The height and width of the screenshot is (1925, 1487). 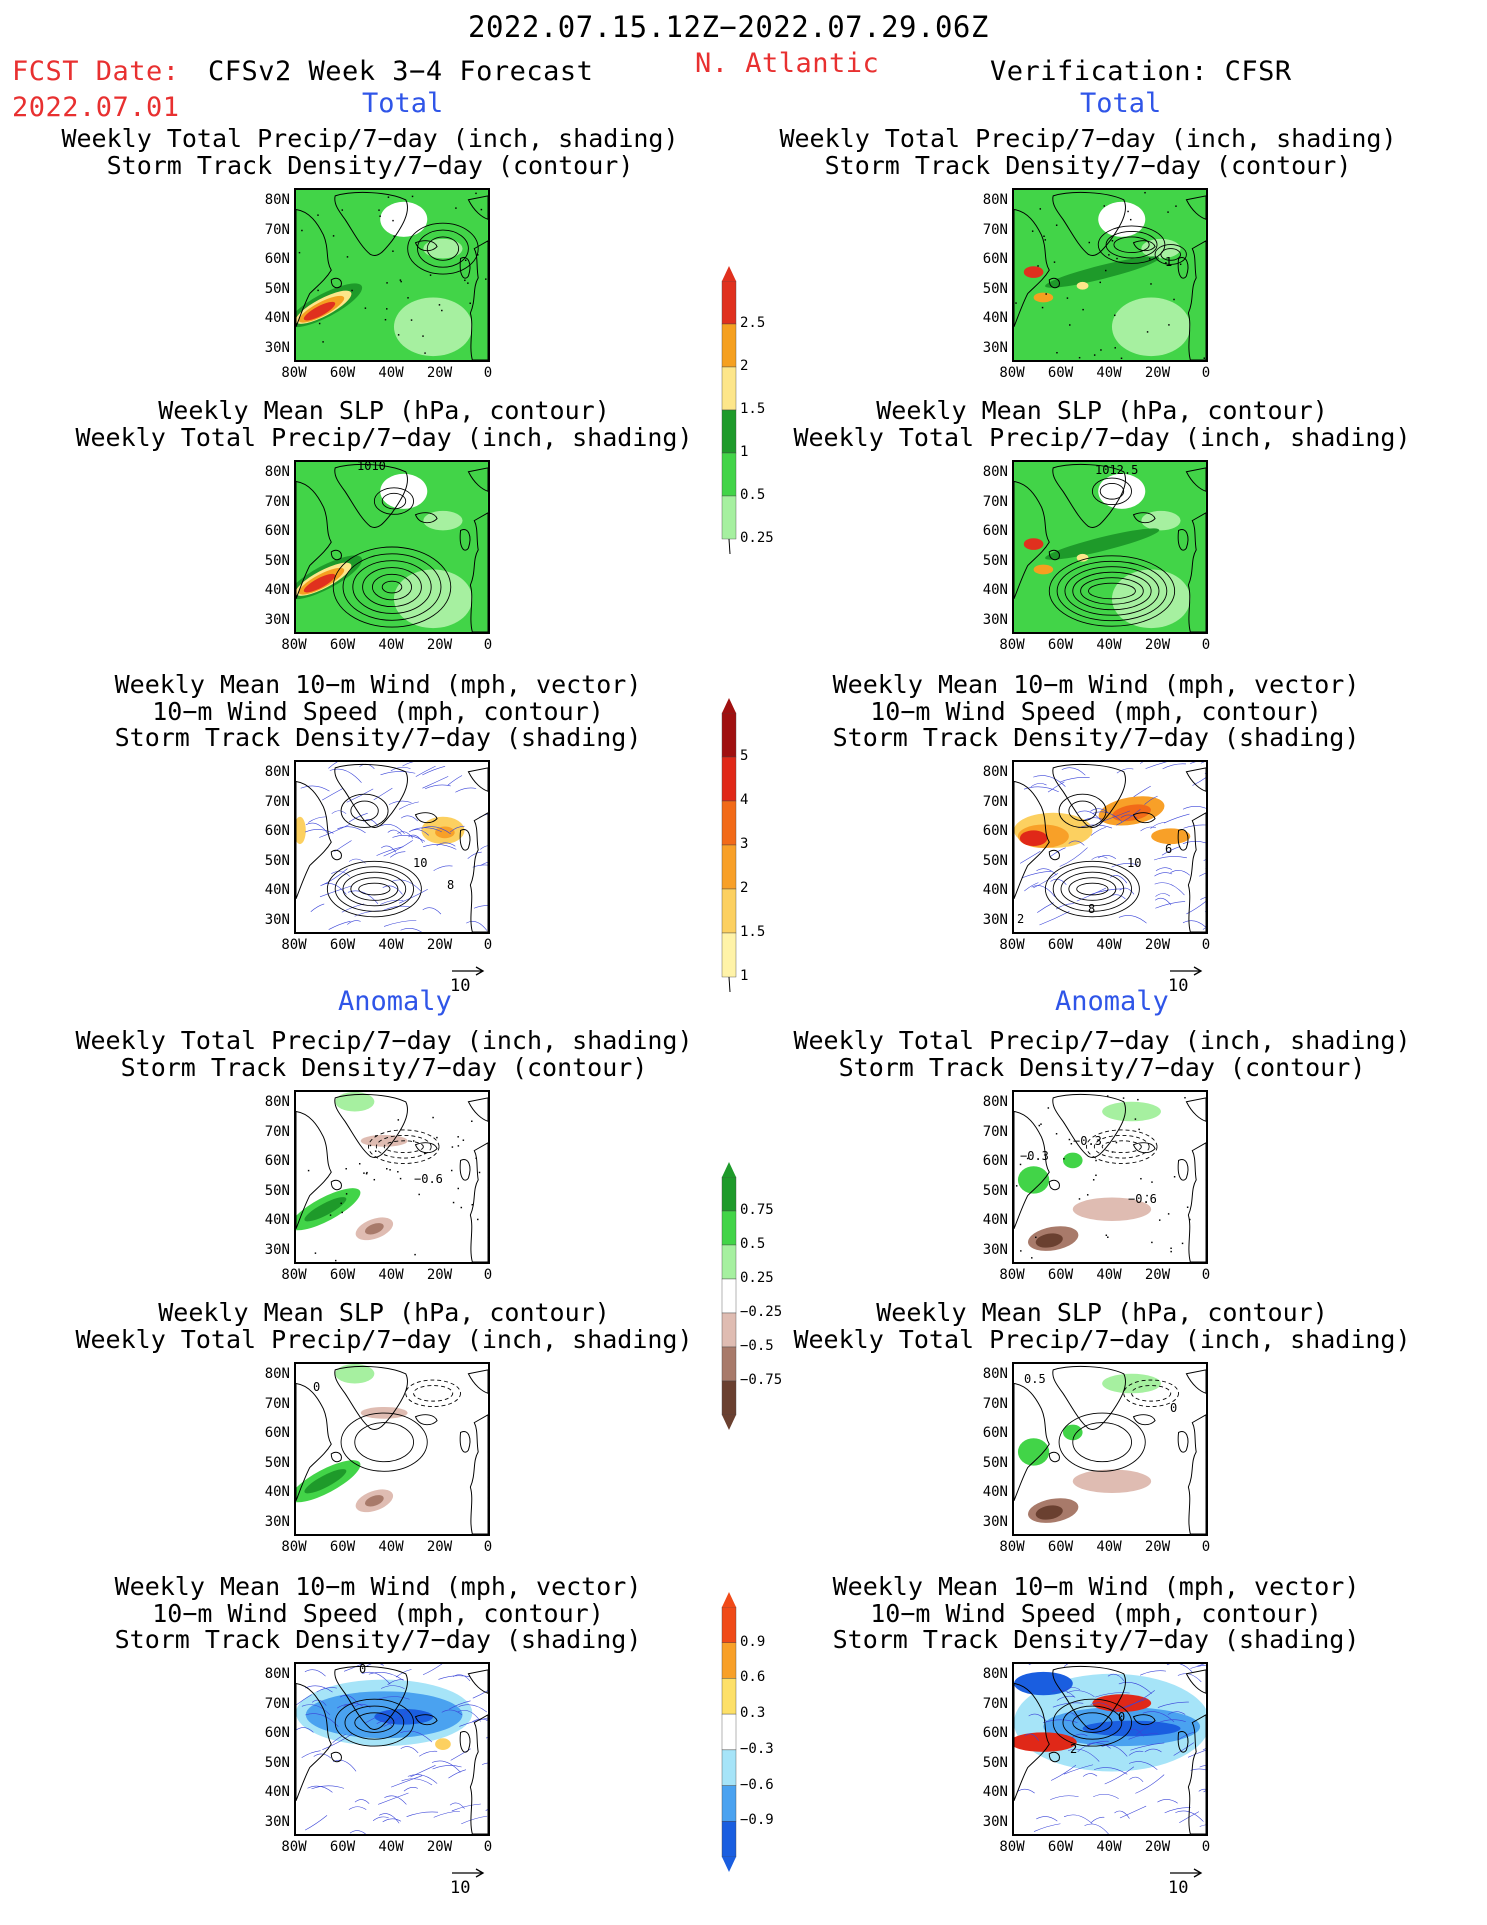 I want to click on colorbar-label: −0.6, so click(x=757, y=1785).